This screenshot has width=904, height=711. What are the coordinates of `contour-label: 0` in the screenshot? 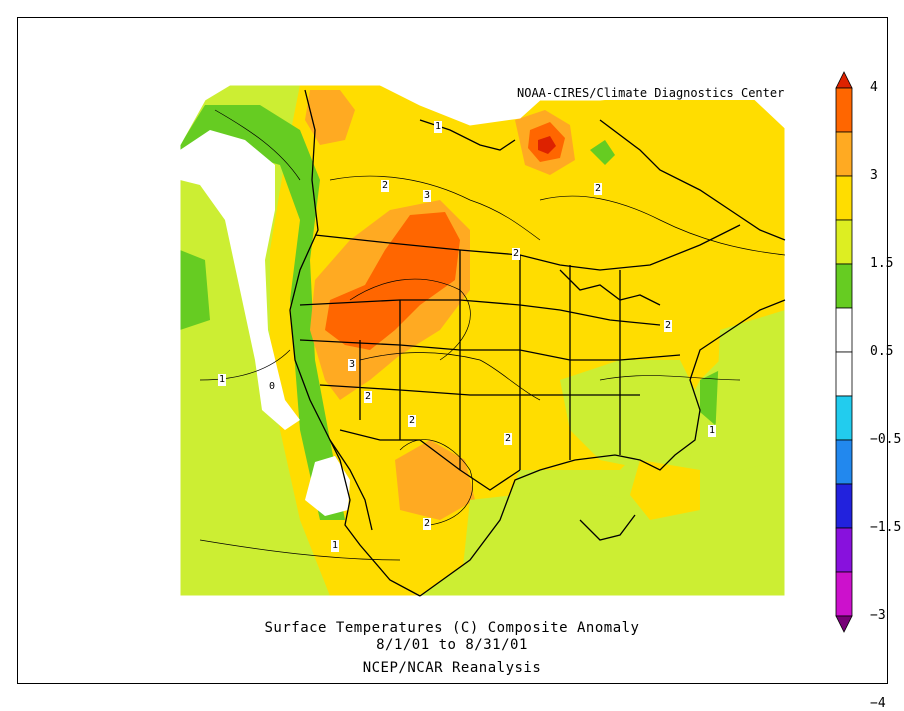 It's located at (272, 387).